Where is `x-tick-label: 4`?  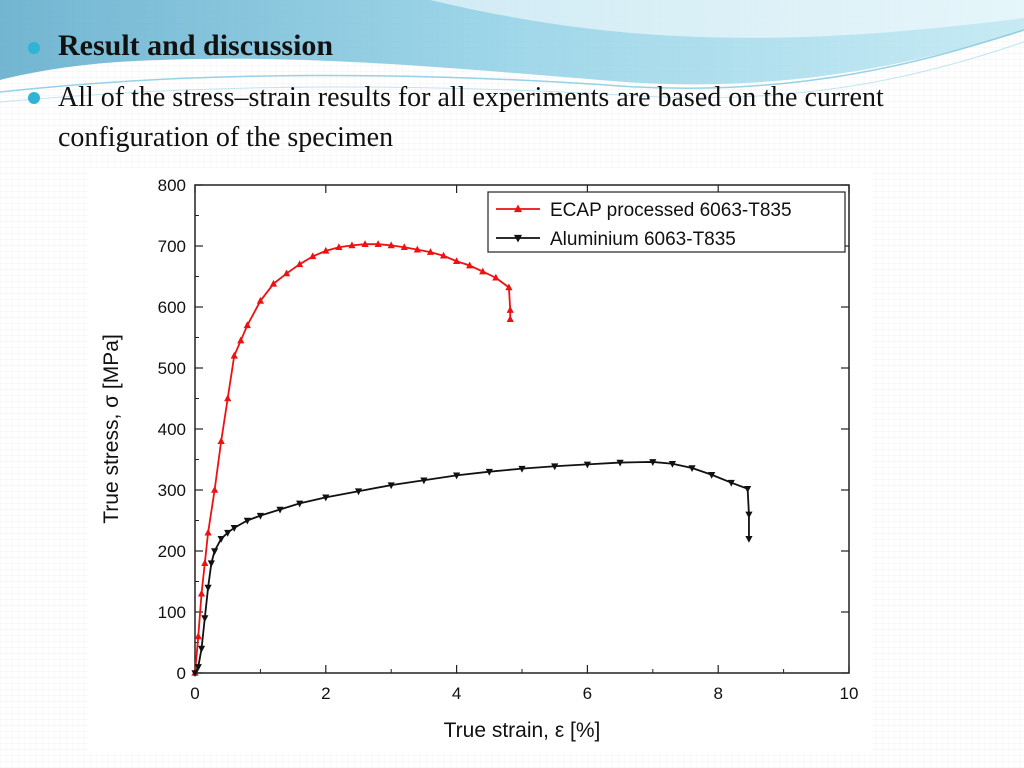 x-tick-label: 4 is located at coordinates (456, 693).